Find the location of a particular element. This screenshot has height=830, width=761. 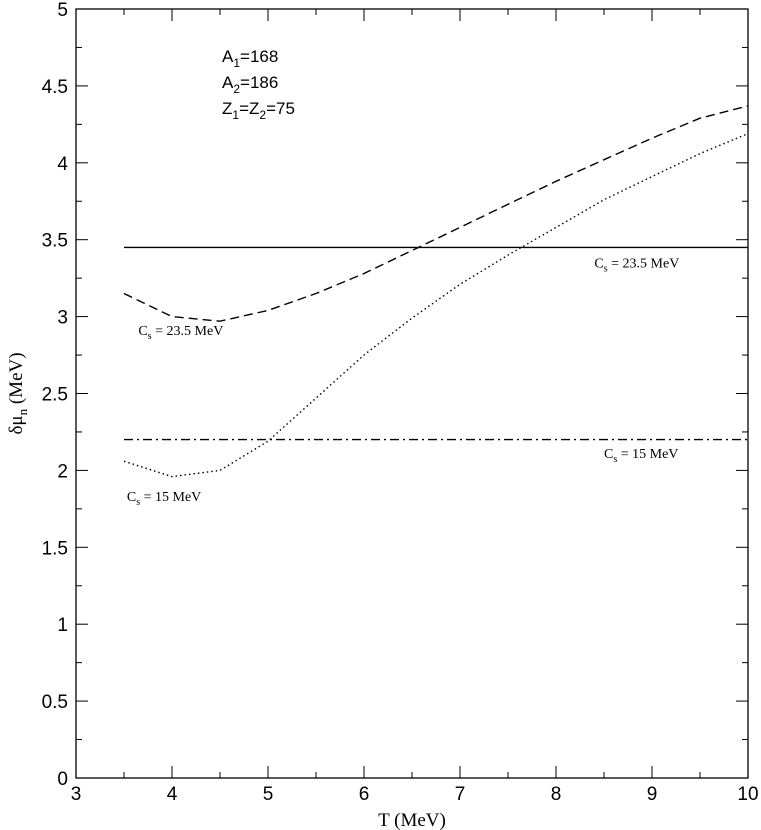

y-tick-label: 2 is located at coordinates (62, 471).